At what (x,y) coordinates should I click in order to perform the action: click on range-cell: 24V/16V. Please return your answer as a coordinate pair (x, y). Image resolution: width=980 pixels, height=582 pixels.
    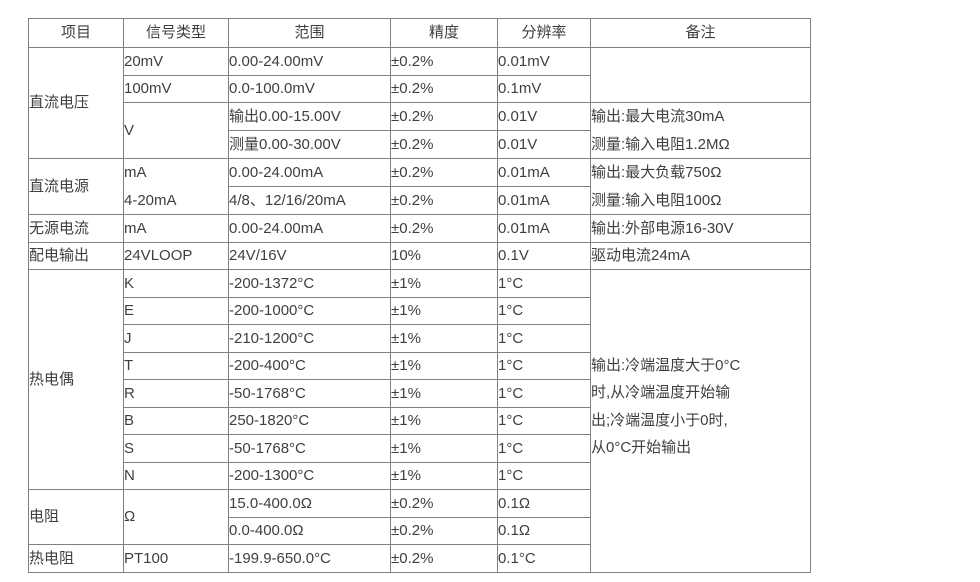
    Looking at the image, I should click on (309, 255).